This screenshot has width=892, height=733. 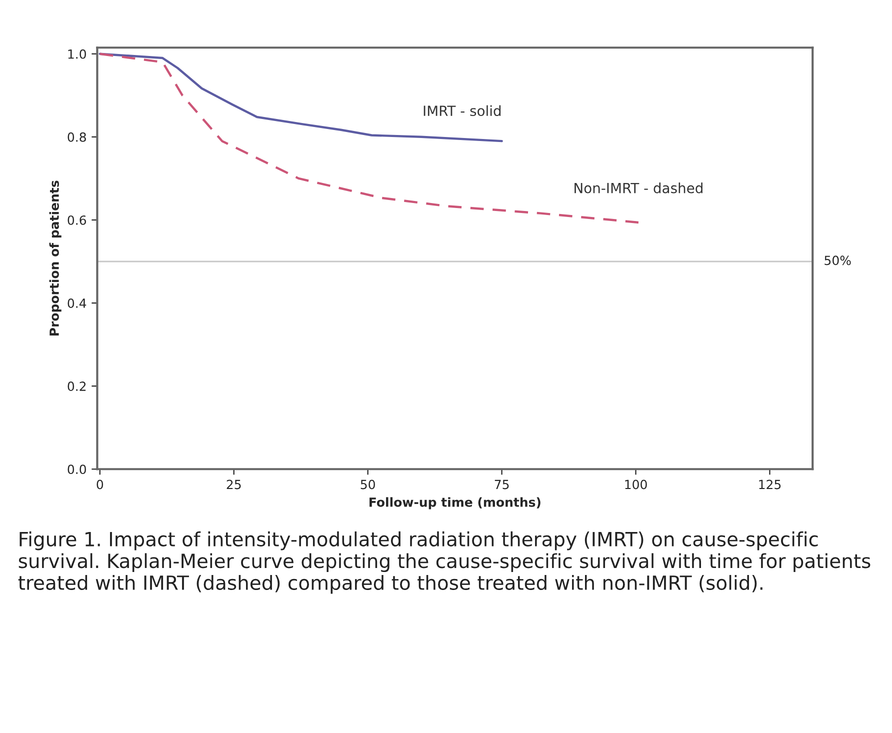 I want to click on x-tick-label: 125, so click(x=770, y=485).